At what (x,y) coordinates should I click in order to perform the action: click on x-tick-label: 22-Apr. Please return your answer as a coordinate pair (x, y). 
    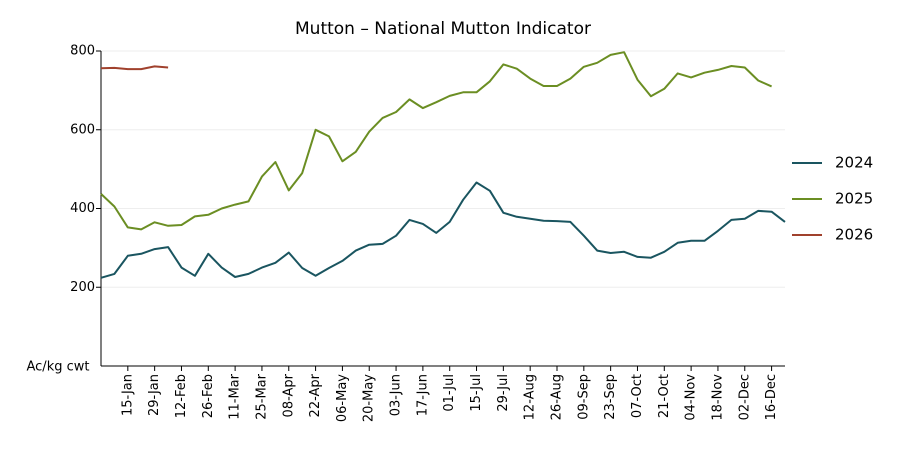
    Looking at the image, I should click on (315, 395).